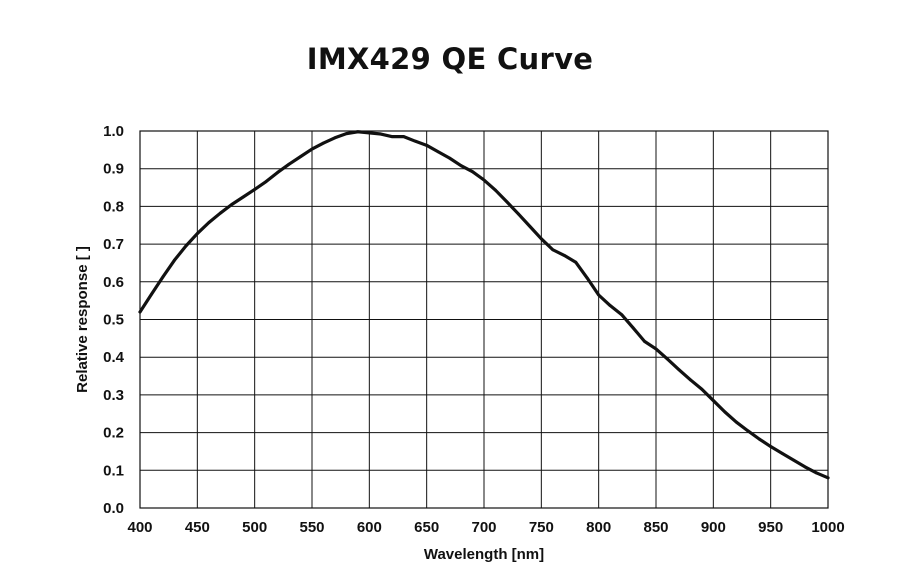 This screenshot has height=574, width=900. I want to click on x-tick-label: 850, so click(655, 527).